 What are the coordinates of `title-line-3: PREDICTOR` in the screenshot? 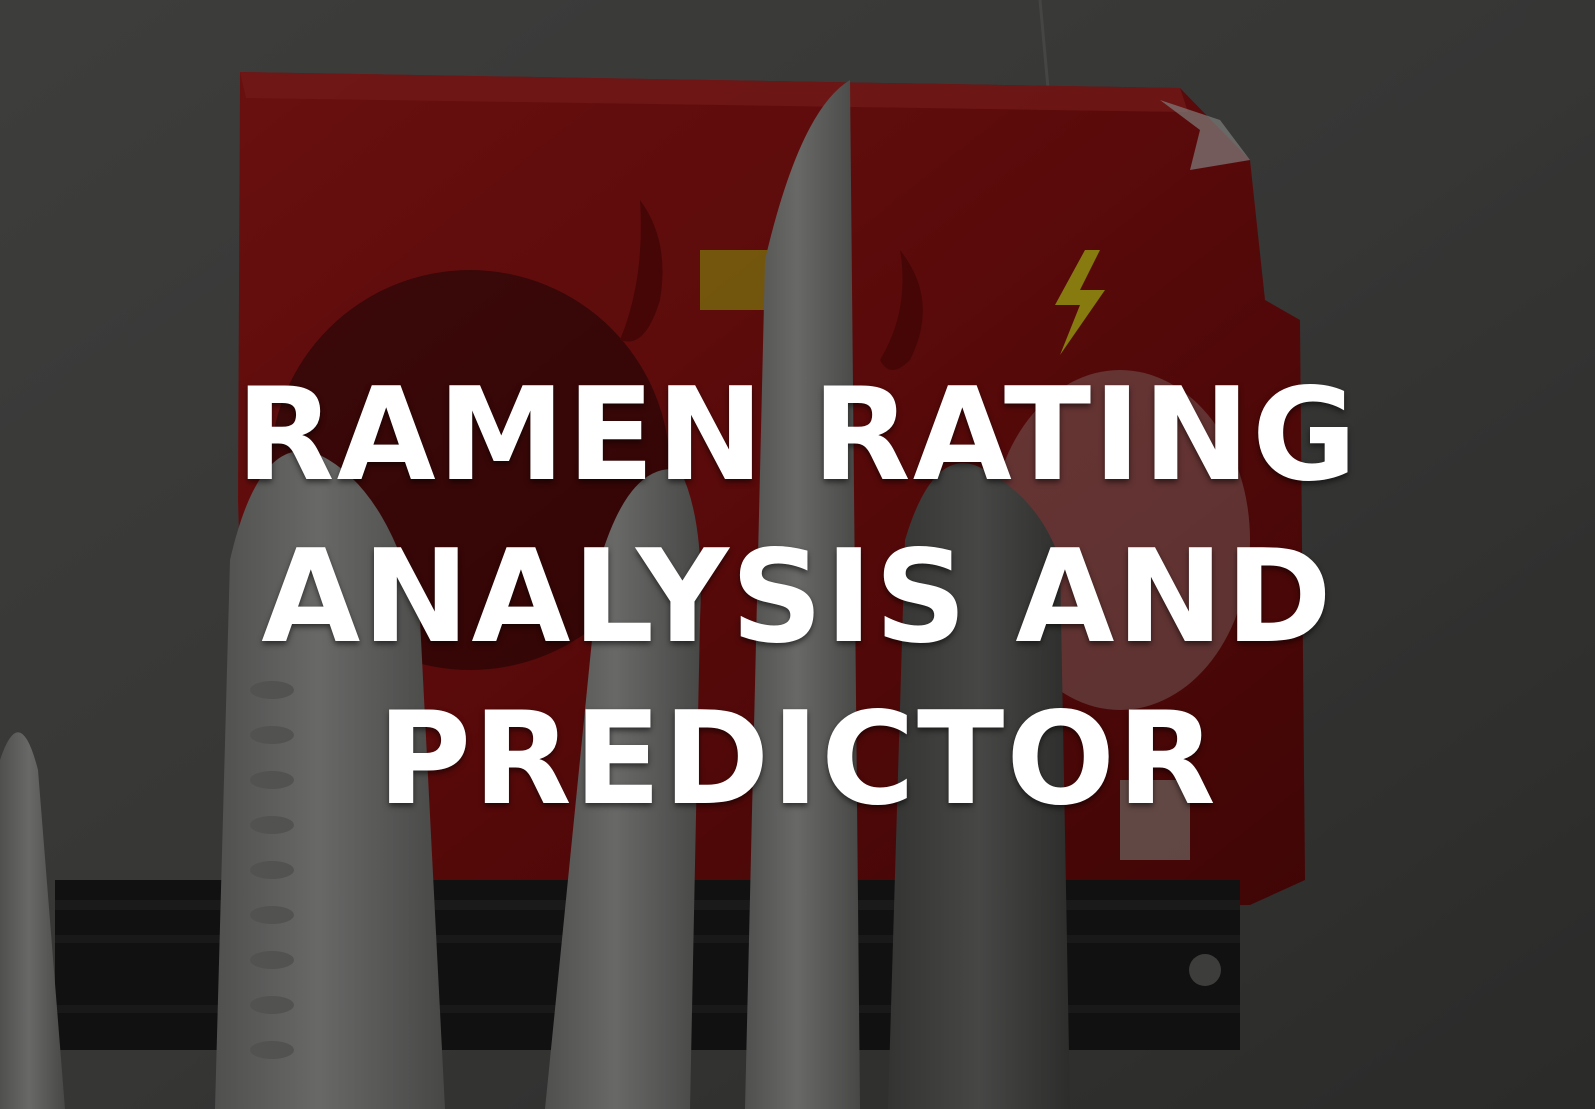 It's located at (797, 759).